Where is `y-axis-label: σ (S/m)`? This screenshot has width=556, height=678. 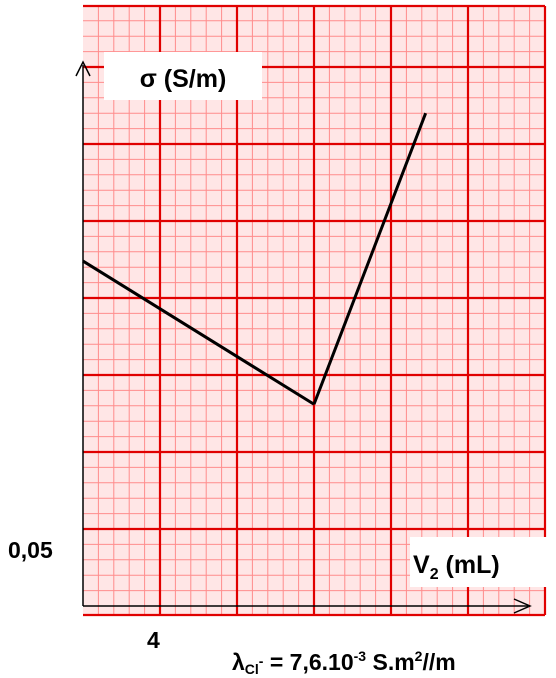
y-axis-label: σ (S/m) is located at coordinates (183, 79).